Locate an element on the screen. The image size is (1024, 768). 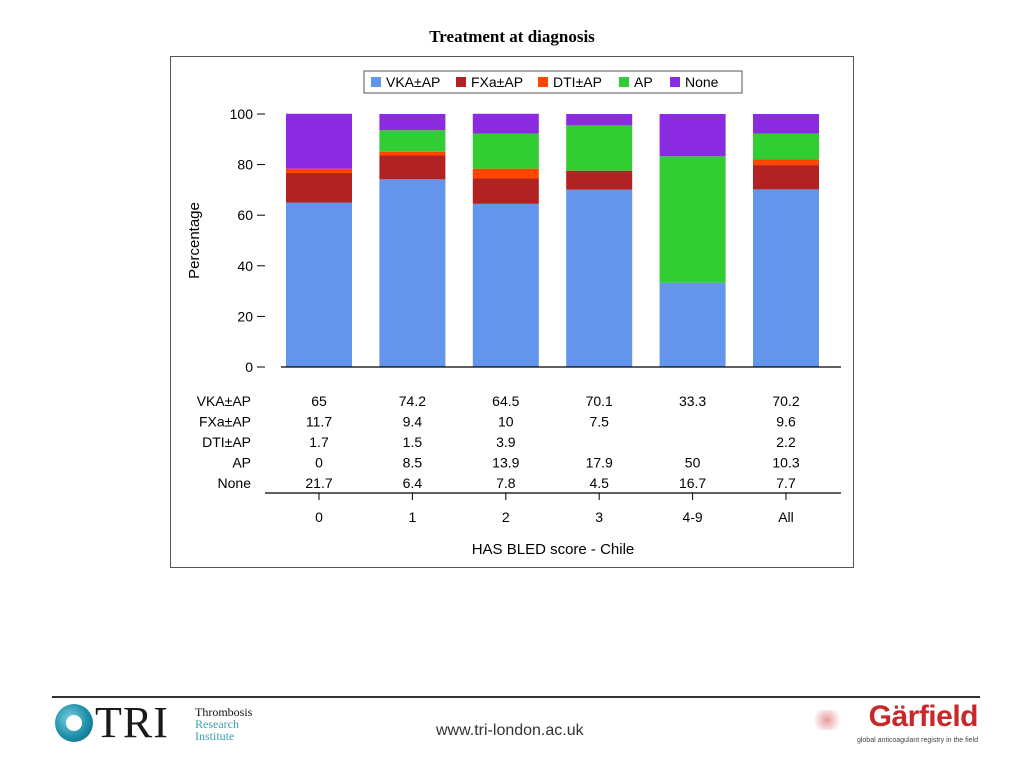
x-tick-label: 1 is located at coordinates (413, 517).